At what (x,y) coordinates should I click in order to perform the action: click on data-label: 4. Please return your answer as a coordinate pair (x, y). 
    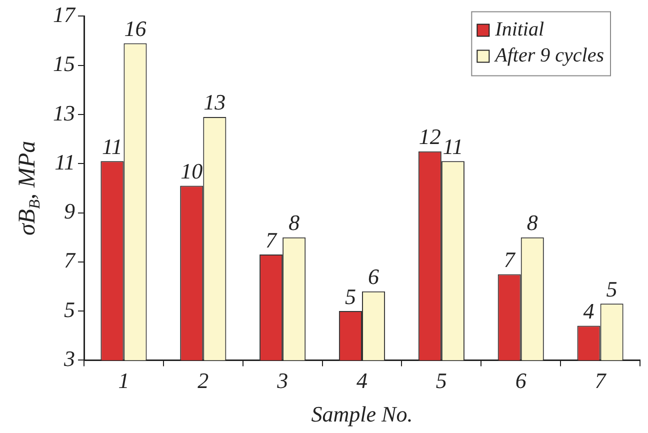
    Looking at the image, I should click on (588, 311).